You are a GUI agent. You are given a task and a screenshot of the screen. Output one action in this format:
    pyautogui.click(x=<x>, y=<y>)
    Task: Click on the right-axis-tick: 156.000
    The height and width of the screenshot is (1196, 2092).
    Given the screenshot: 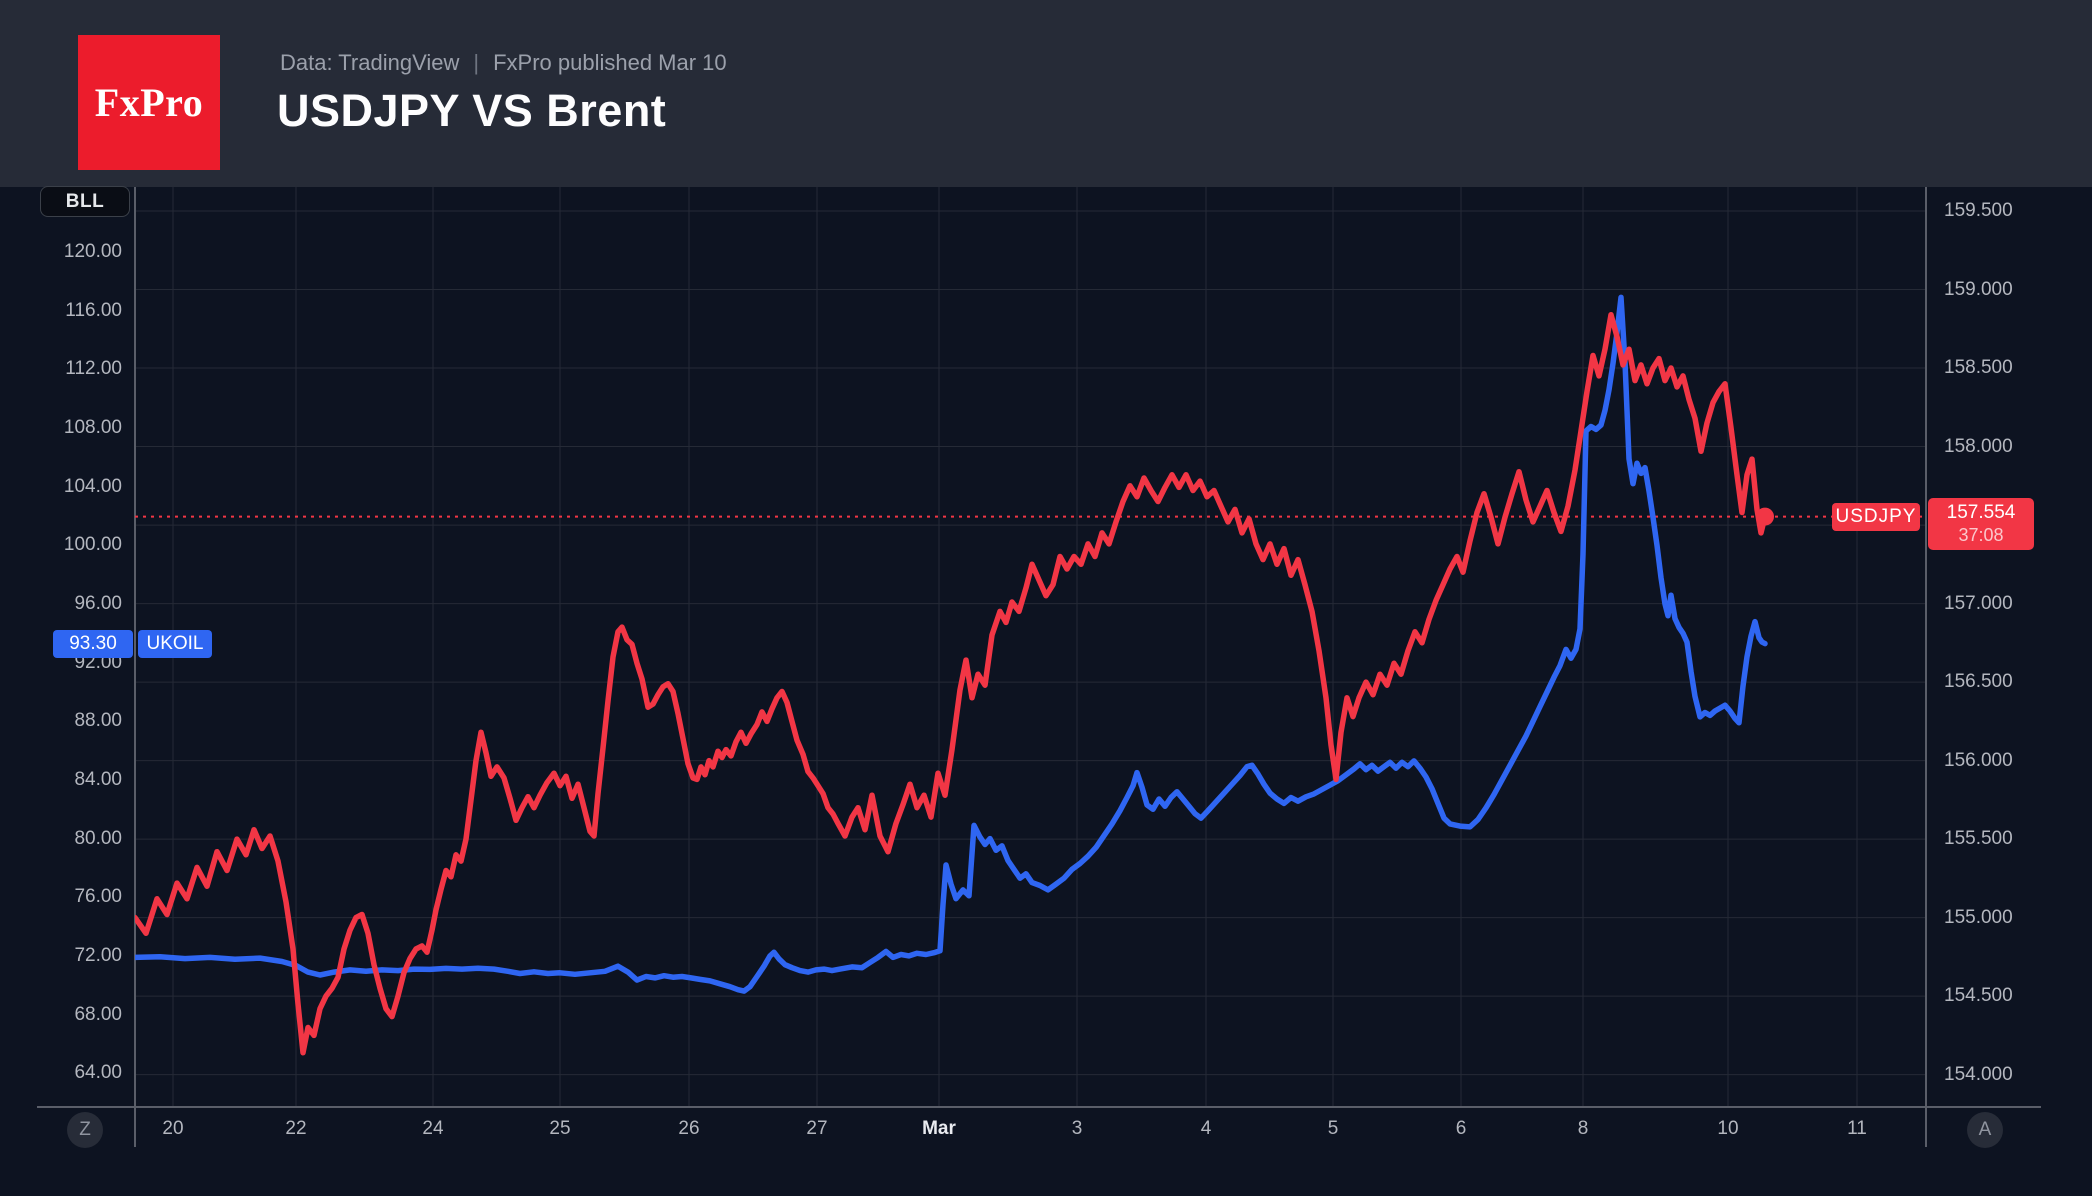 What is the action you would take?
    pyautogui.click(x=1978, y=760)
    